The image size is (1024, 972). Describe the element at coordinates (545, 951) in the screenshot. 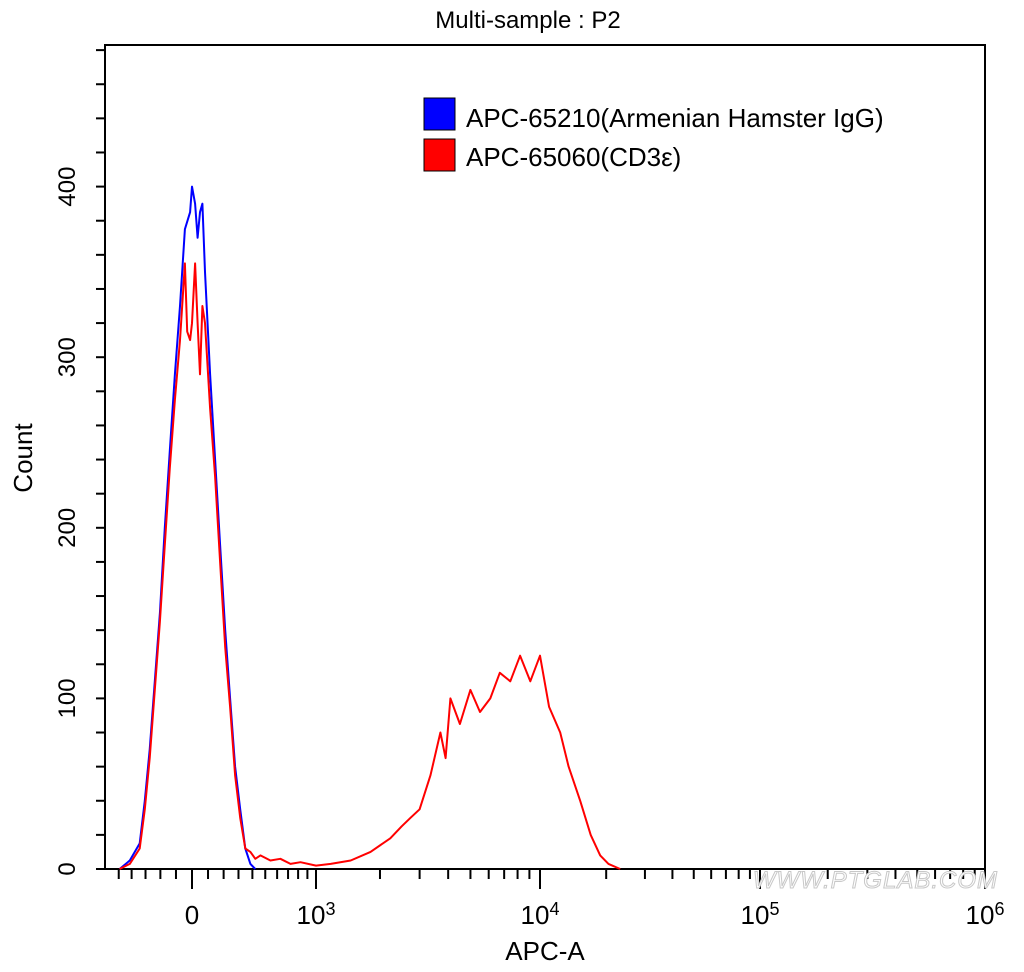

I see `x-axis-label: APC-A` at that location.